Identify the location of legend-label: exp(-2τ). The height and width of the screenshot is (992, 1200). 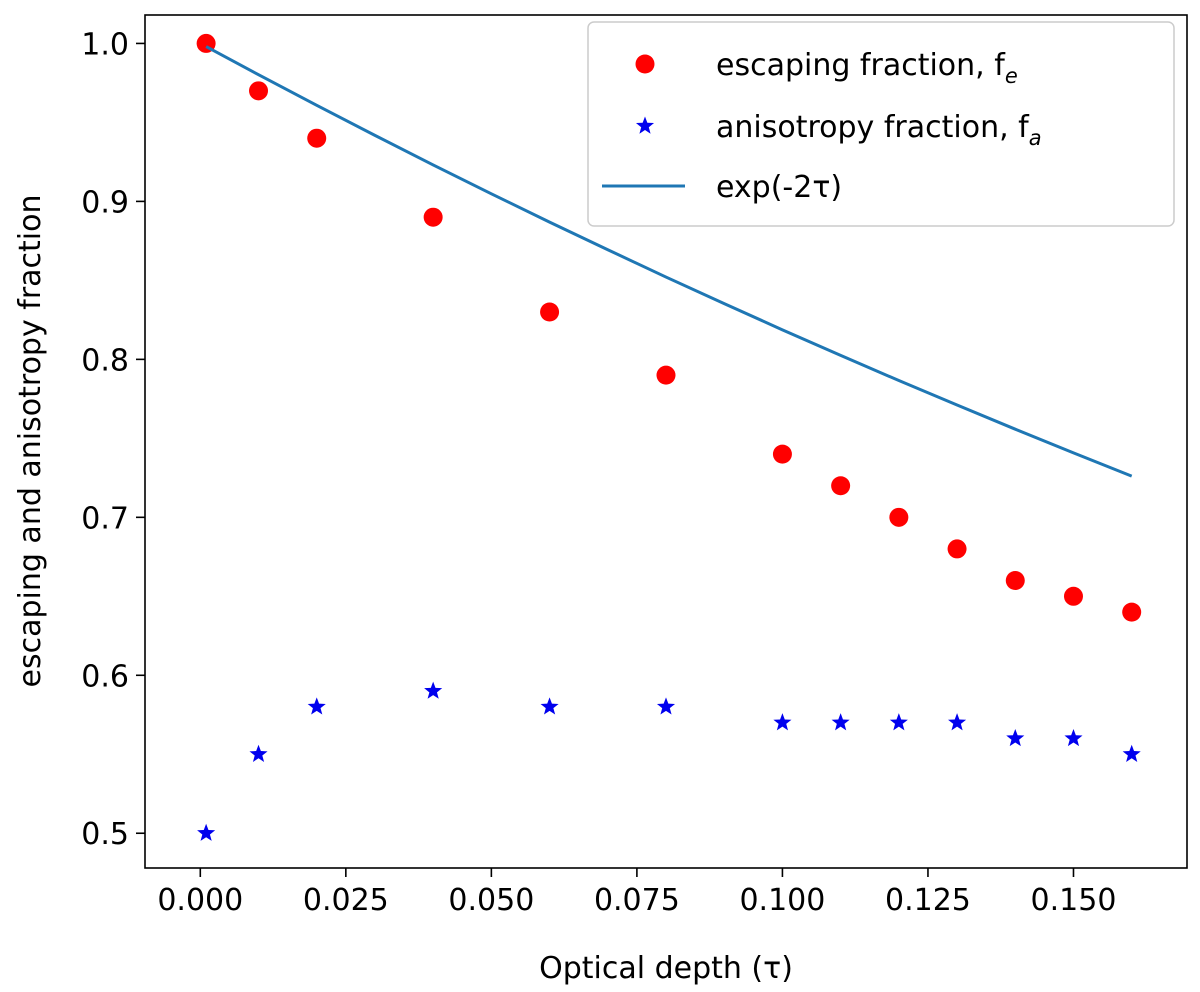
(779, 187).